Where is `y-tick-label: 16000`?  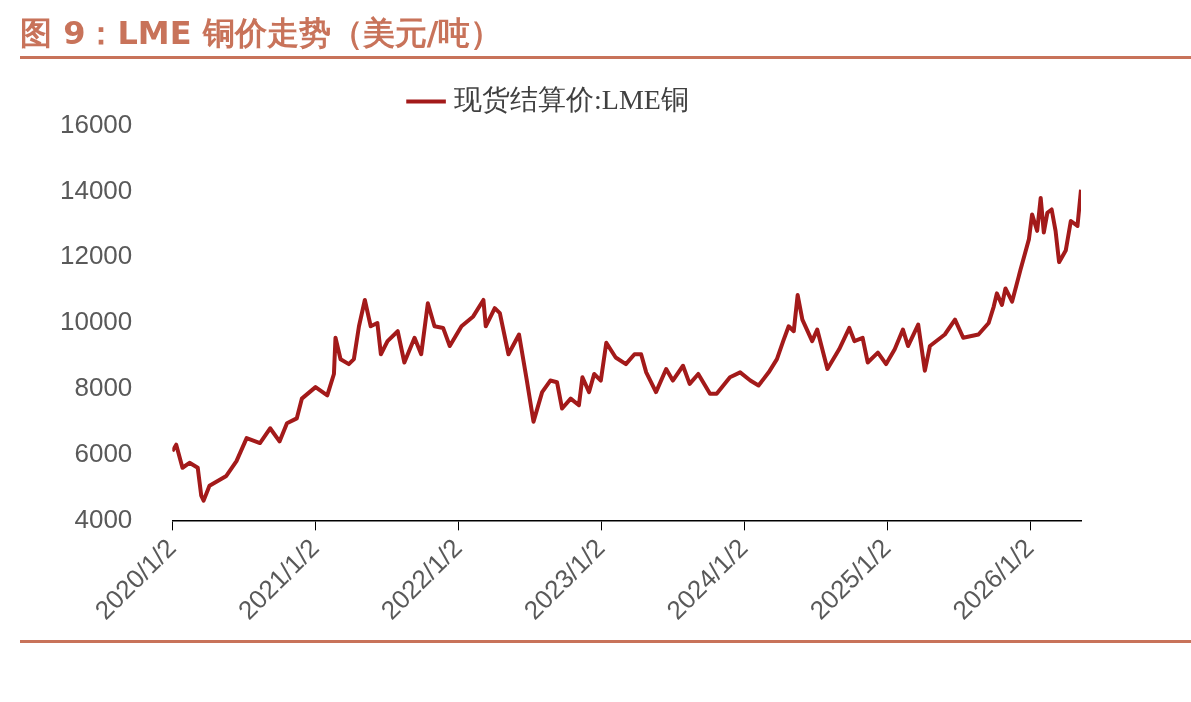
y-tick-label: 16000 is located at coordinates (96, 123).